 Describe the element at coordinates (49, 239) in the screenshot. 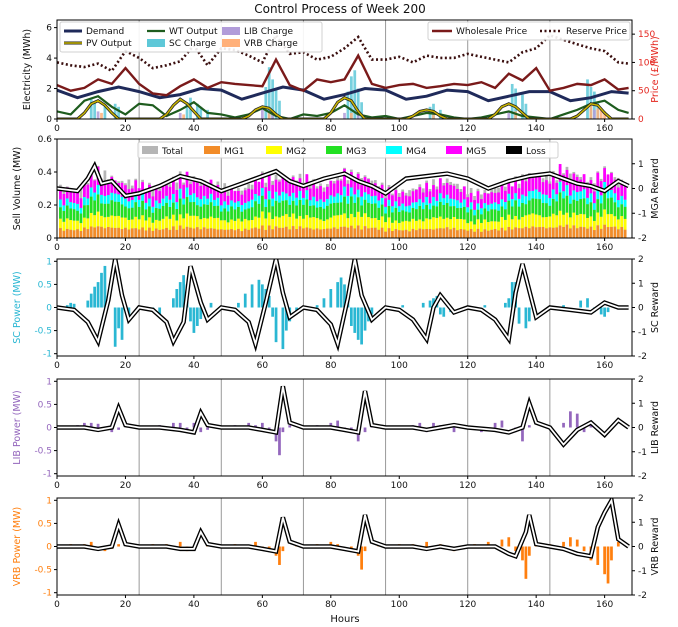

I see `y-tick-label: 0` at that location.